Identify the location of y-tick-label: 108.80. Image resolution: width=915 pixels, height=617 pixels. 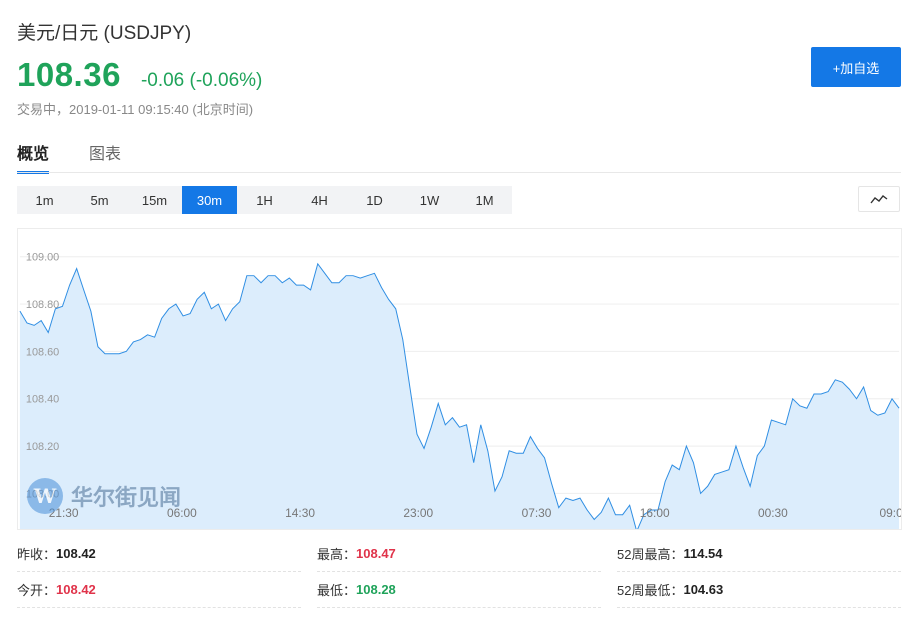
(42, 305).